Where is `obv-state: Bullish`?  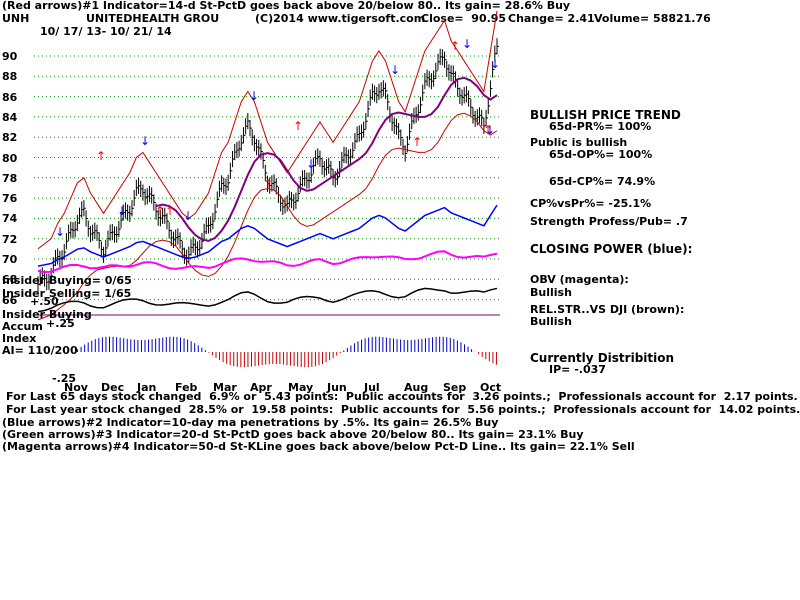 obv-state: Bullish is located at coordinates (551, 292).